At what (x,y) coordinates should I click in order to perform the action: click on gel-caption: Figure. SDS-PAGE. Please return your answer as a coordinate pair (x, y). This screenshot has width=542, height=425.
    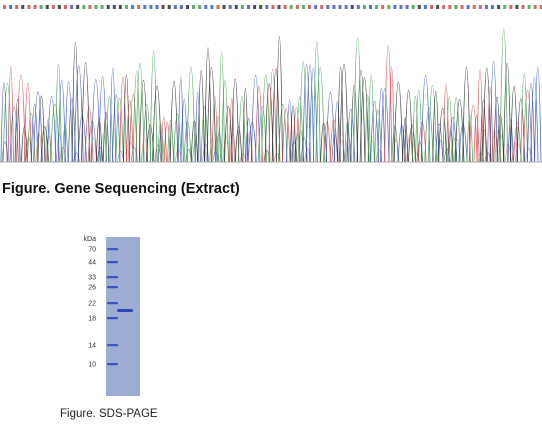
    Looking at the image, I should click on (109, 414).